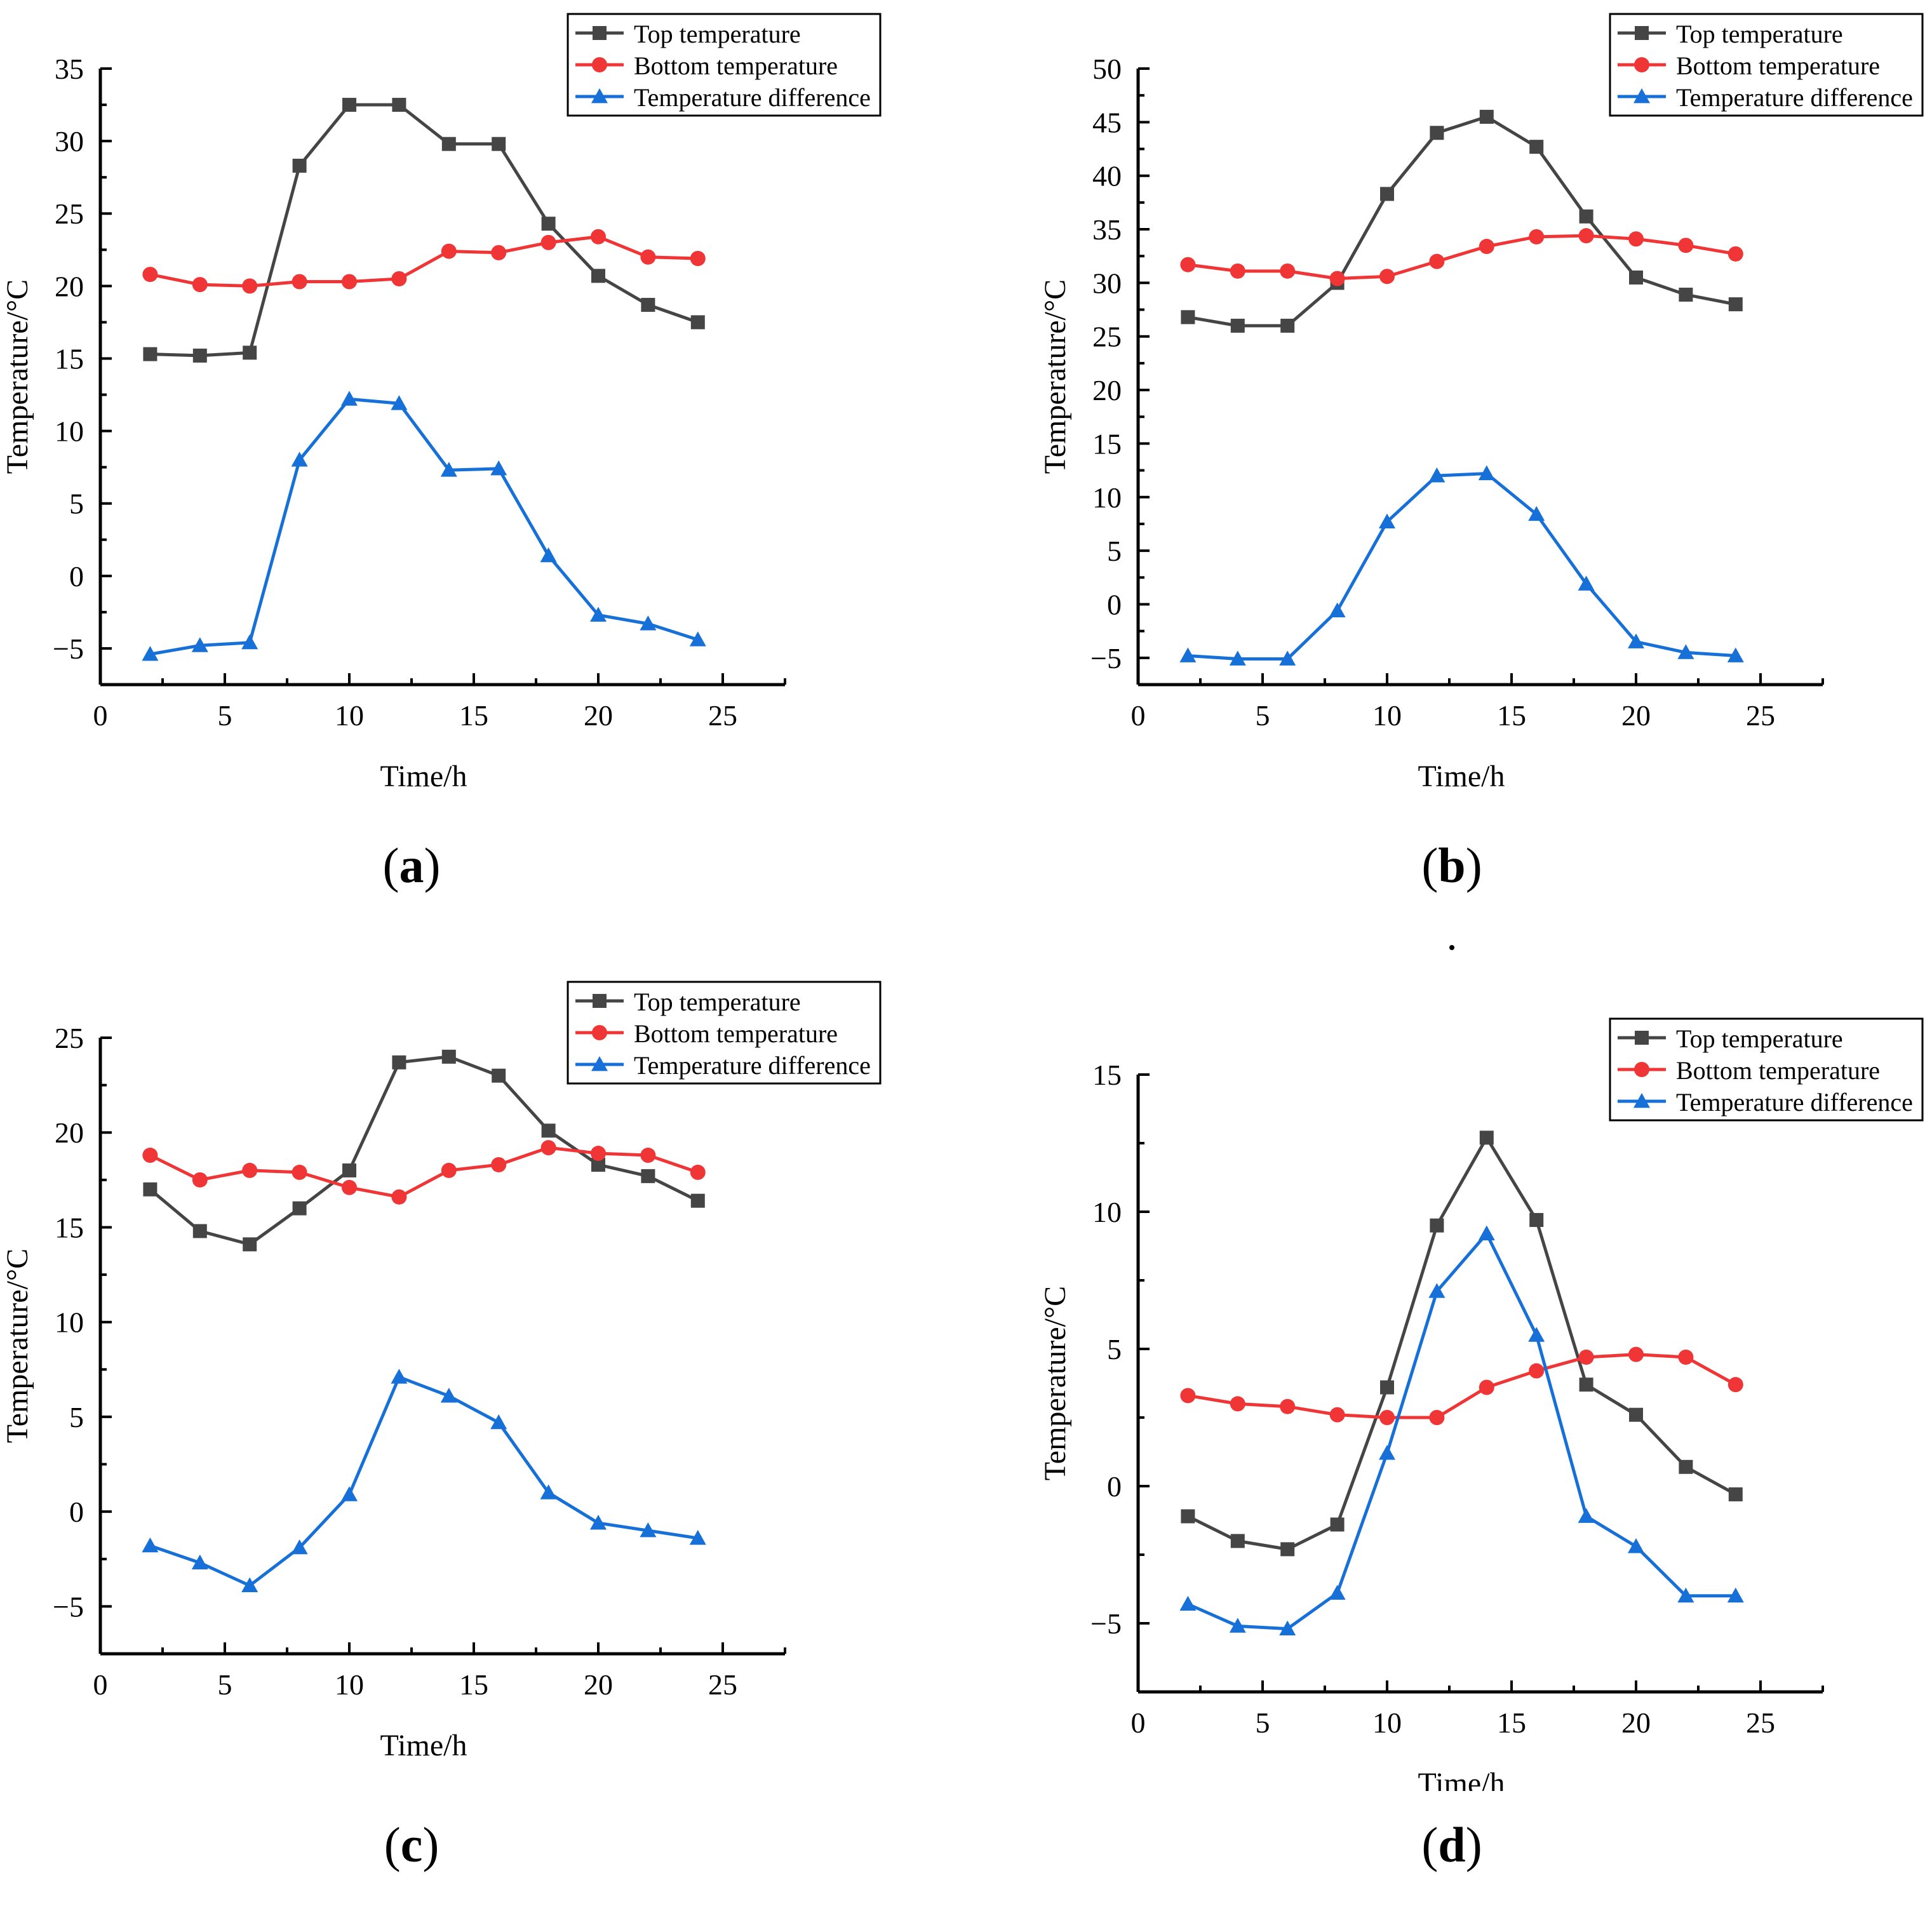 This screenshot has width=1932, height=1911. Describe the element at coordinates (1107, 1212) in the screenshot. I see `y-tick-label: 10` at that location.